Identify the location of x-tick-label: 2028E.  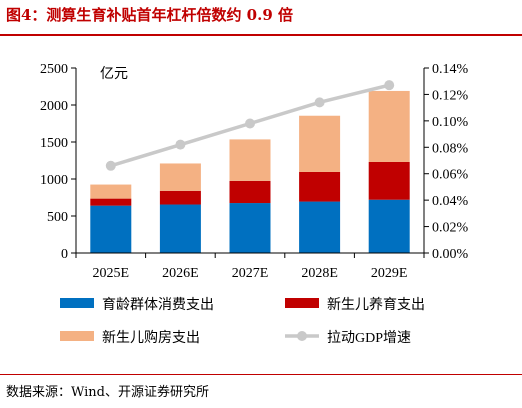
(319, 273).